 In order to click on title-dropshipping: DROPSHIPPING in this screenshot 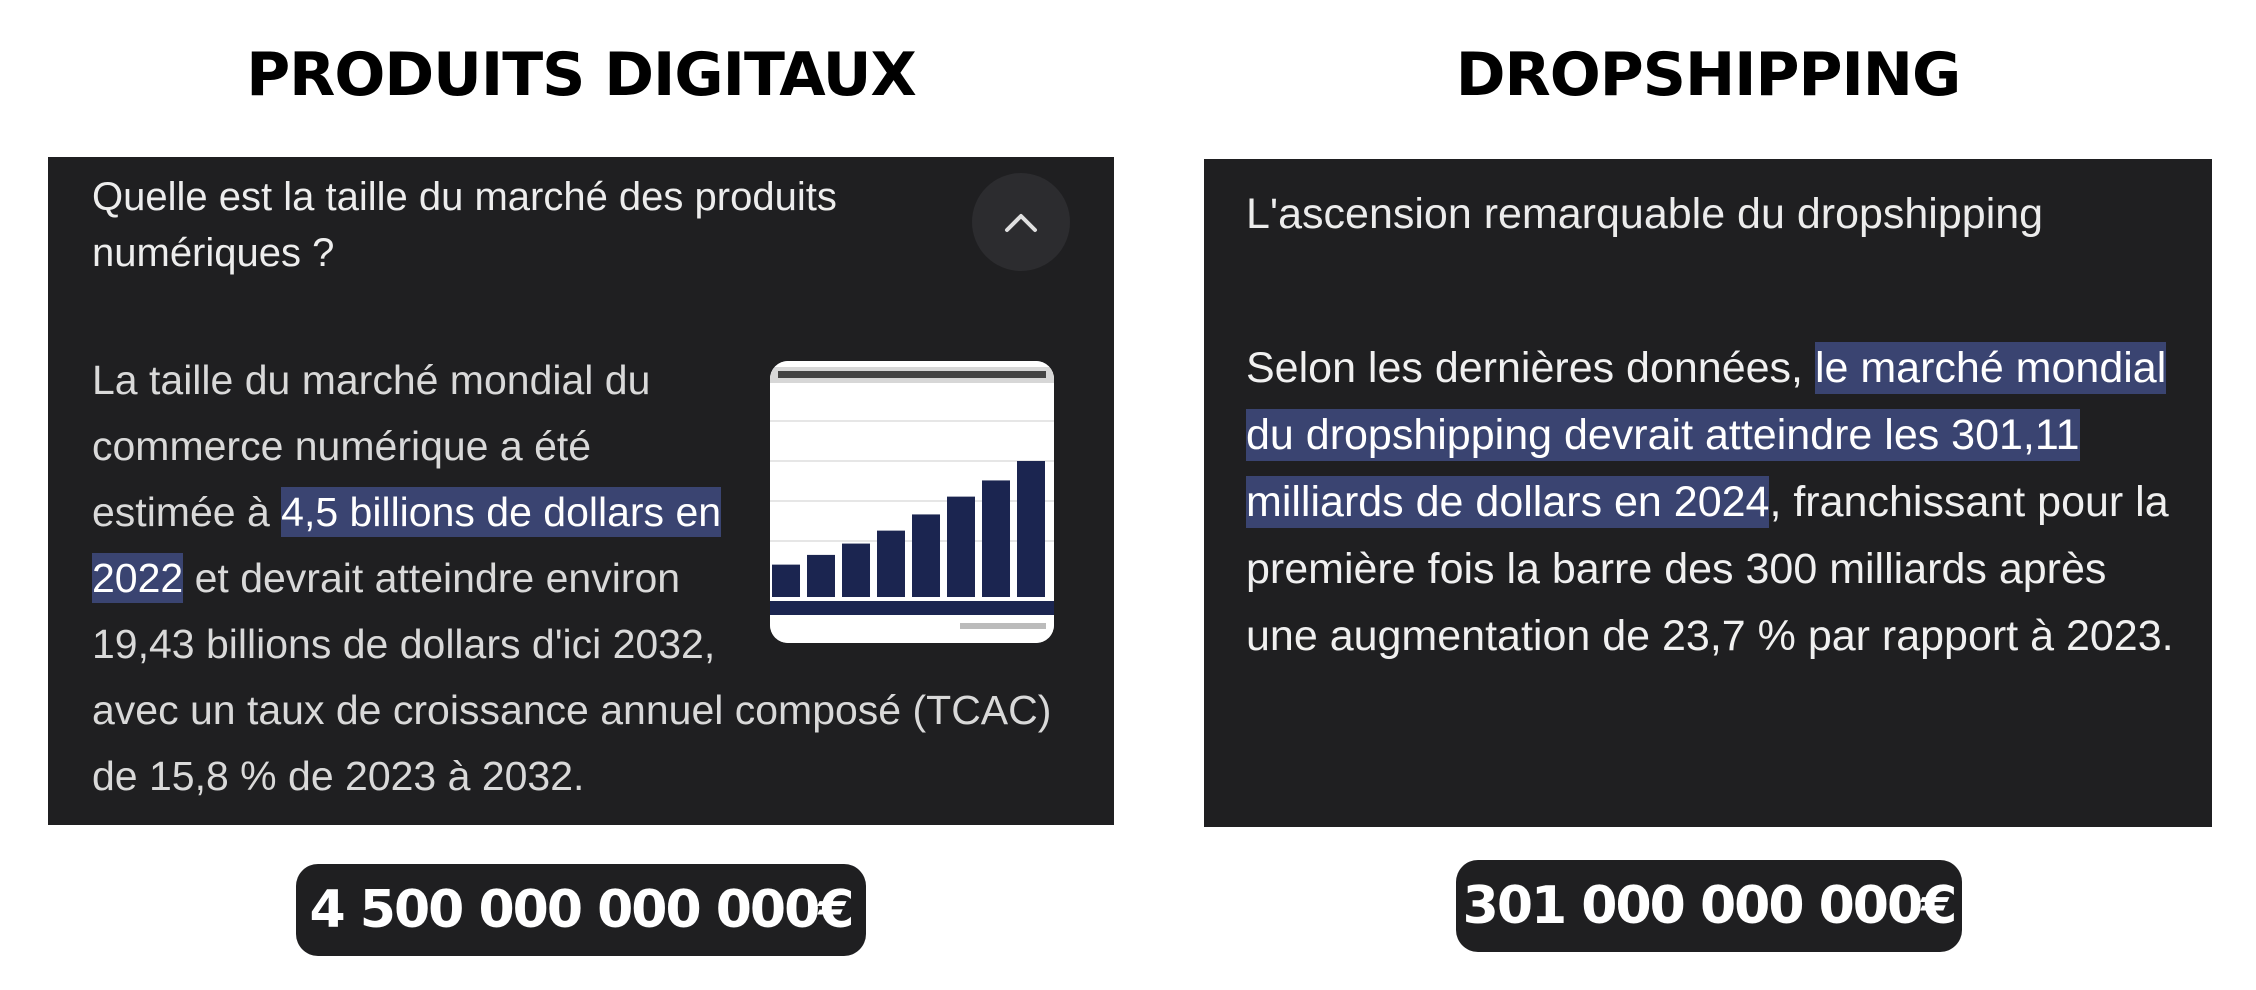, I will do `click(1708, 75)`.